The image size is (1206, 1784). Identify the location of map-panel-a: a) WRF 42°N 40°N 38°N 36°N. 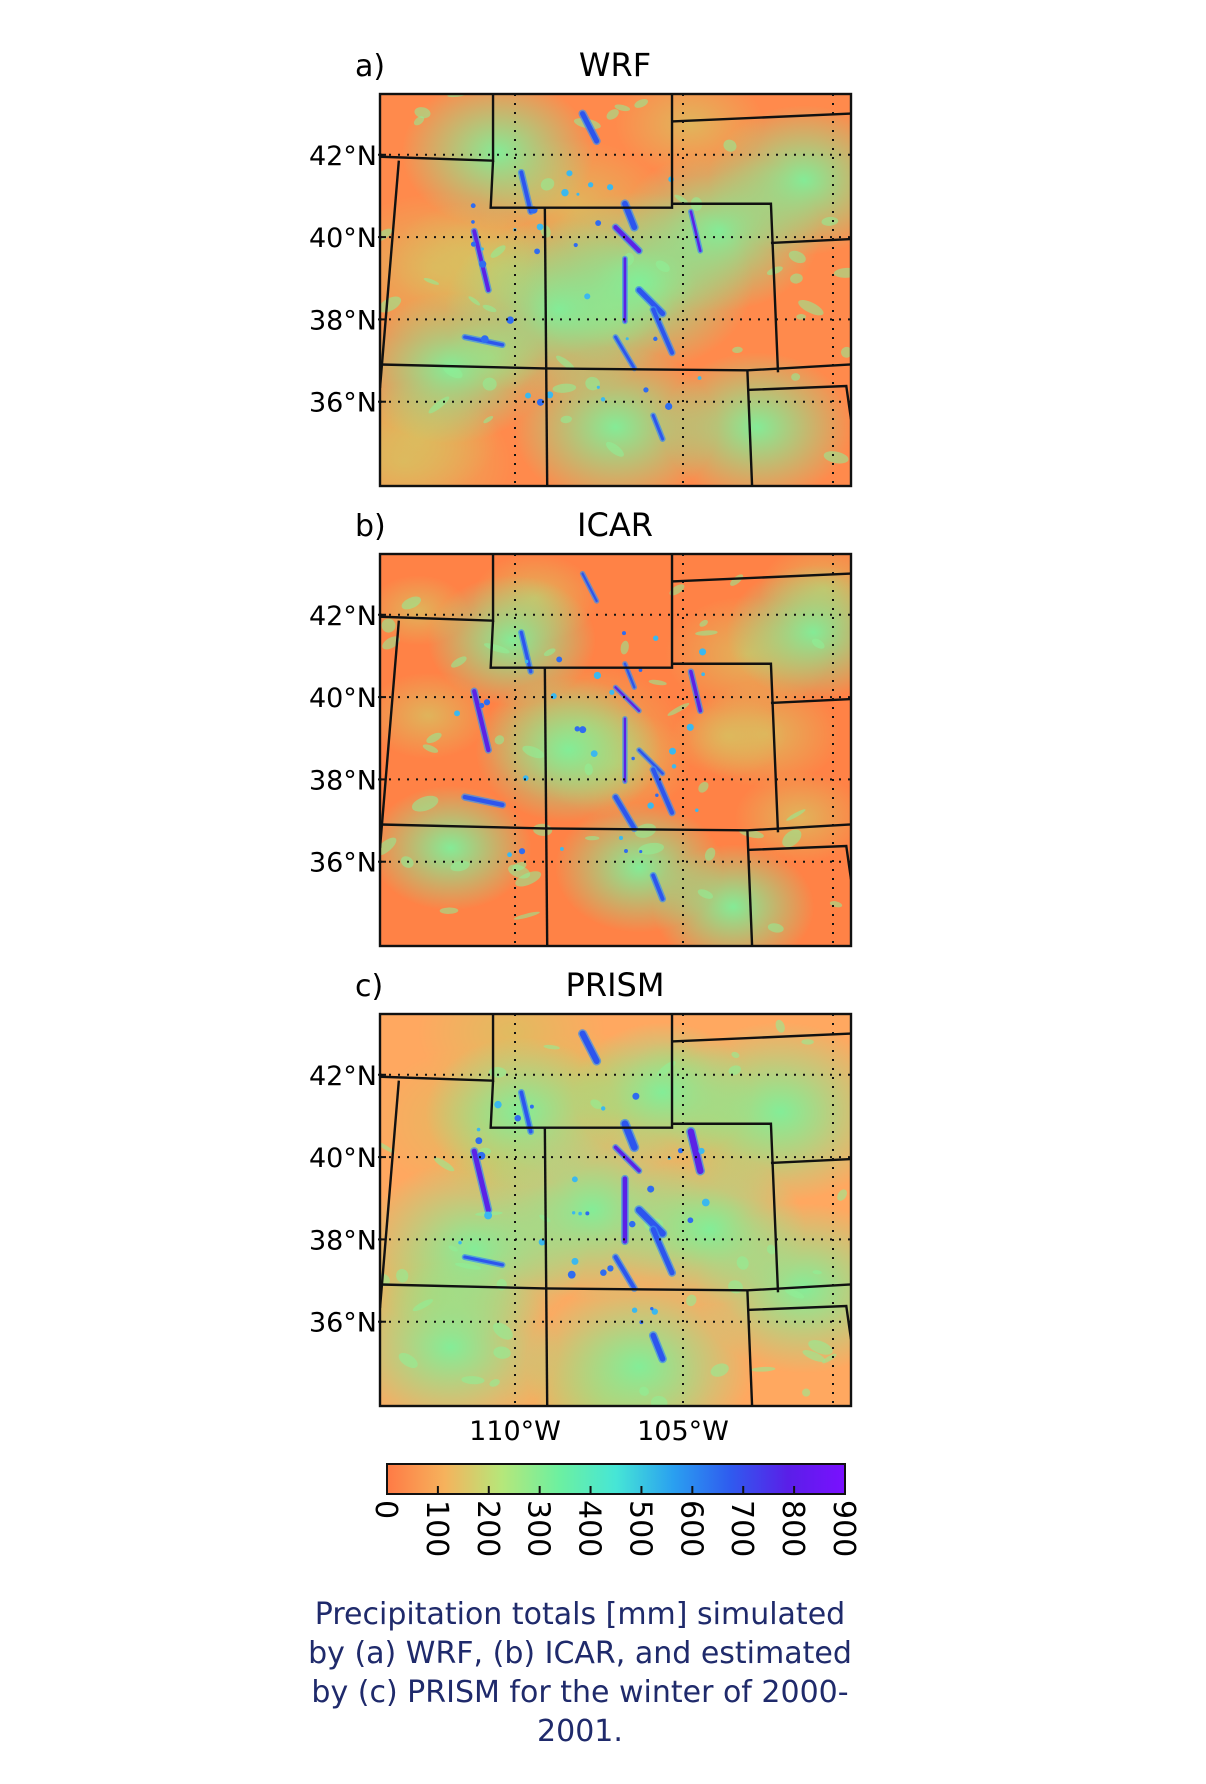
(581, 267).